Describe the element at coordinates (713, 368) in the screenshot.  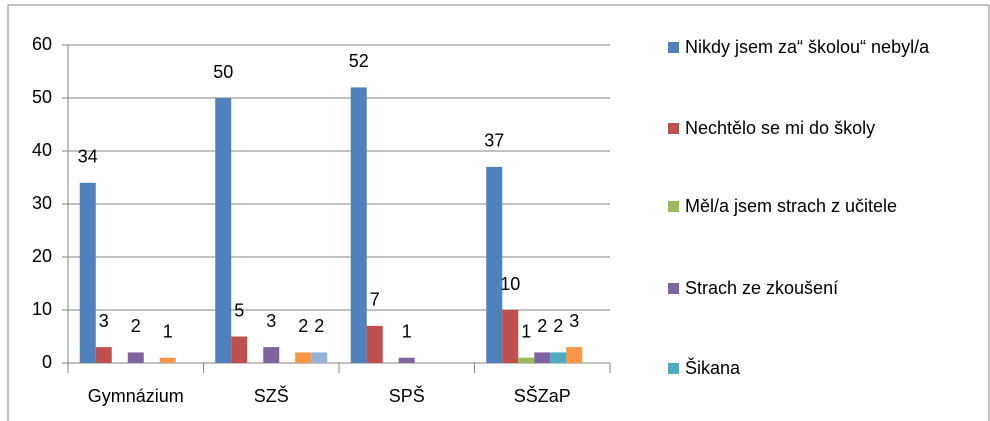
I see `legend-label: Šikana` at that location.